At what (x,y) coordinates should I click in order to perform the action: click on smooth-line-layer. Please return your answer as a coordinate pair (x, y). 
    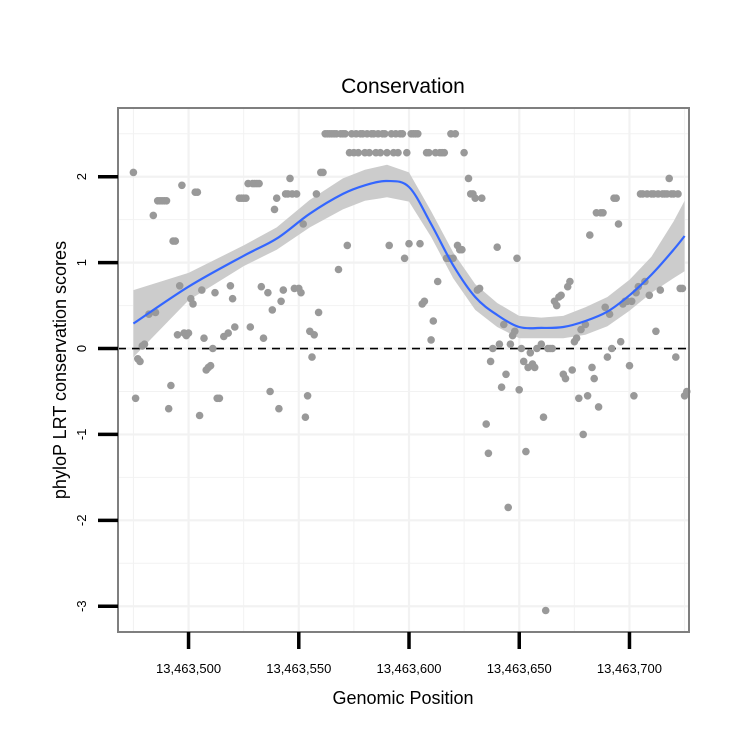
    Looking at the image, I should click on (409, 254).